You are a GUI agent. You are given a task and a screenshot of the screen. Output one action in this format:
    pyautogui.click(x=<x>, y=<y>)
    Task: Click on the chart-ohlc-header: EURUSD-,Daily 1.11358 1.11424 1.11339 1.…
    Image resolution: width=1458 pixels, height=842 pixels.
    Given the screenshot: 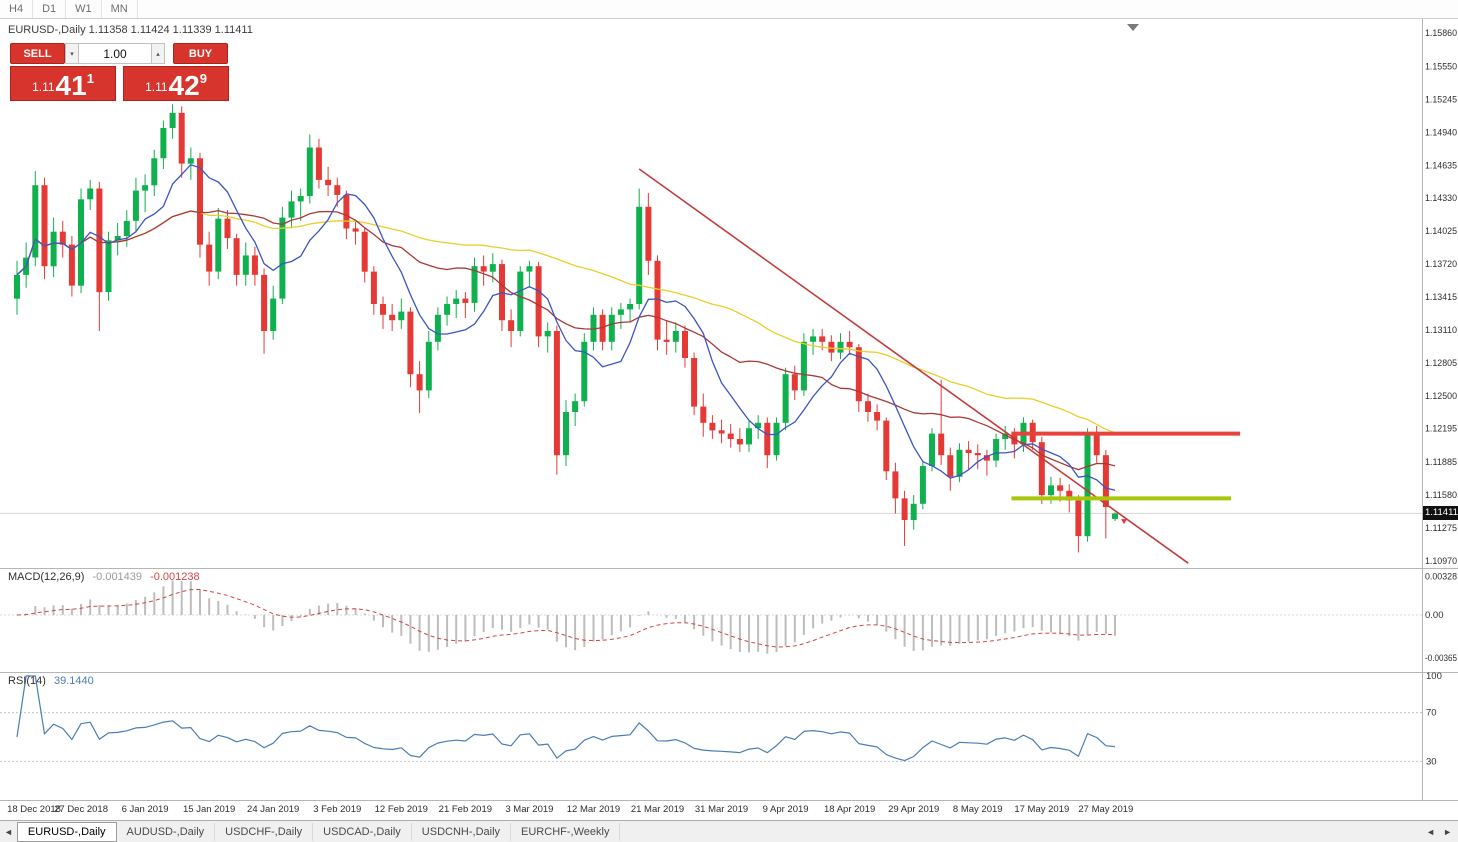 What is the action you would take?
    pyautogui.click(x=130, y=30)
    